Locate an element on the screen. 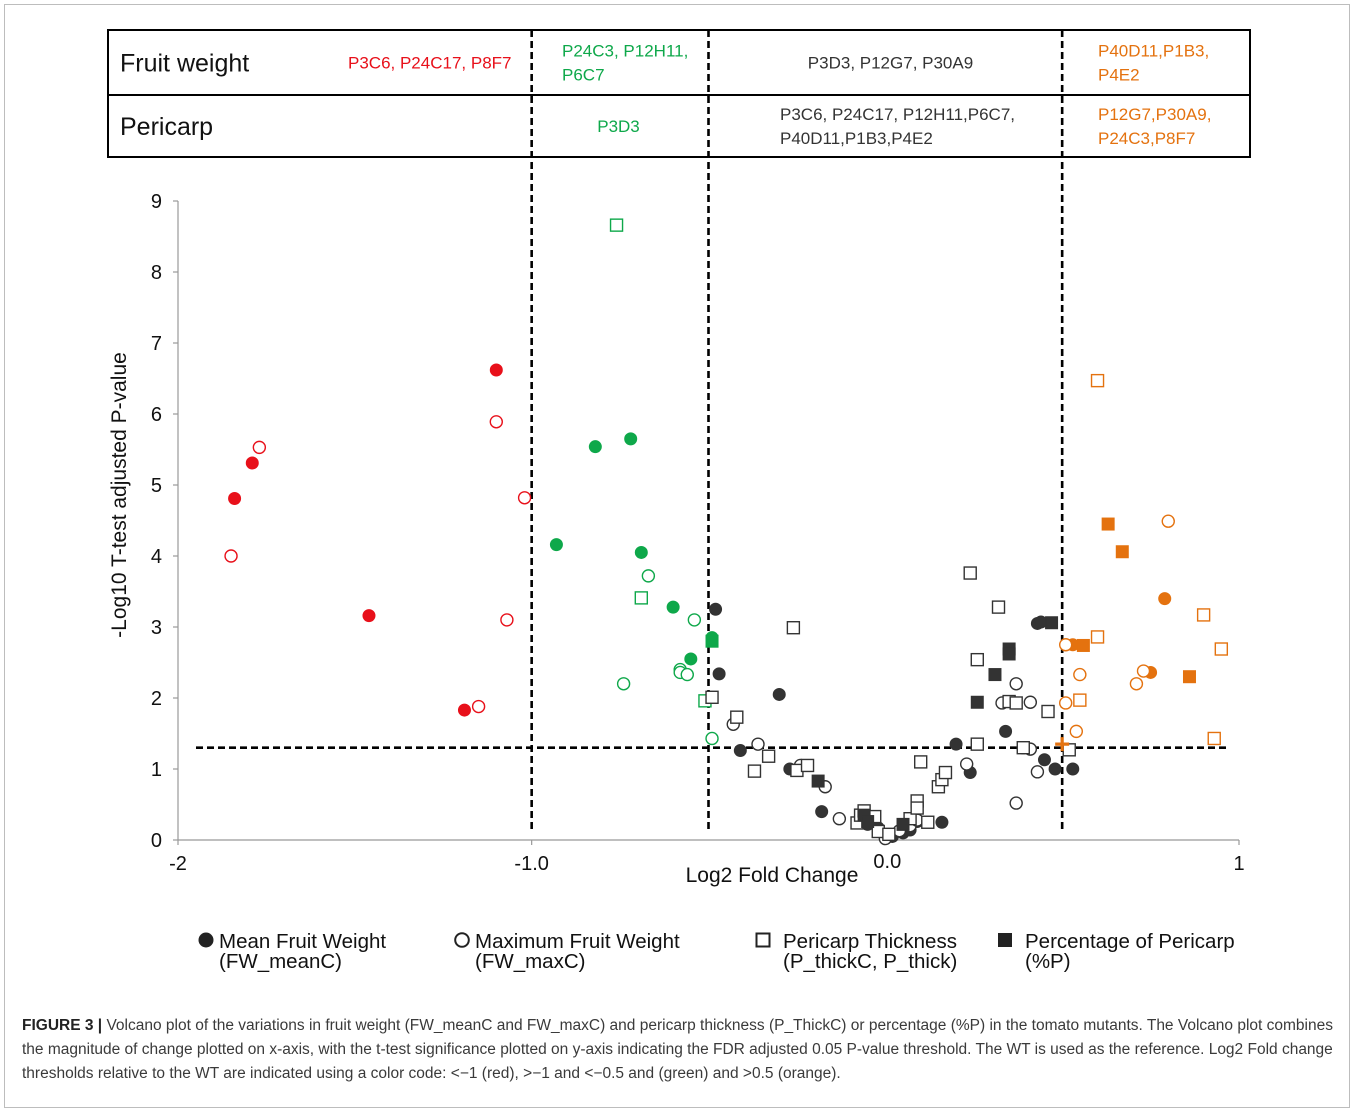 The image size is (1358, 1114). x-axis-label: Log2 Fold Change is located at coordinates (772, 875).